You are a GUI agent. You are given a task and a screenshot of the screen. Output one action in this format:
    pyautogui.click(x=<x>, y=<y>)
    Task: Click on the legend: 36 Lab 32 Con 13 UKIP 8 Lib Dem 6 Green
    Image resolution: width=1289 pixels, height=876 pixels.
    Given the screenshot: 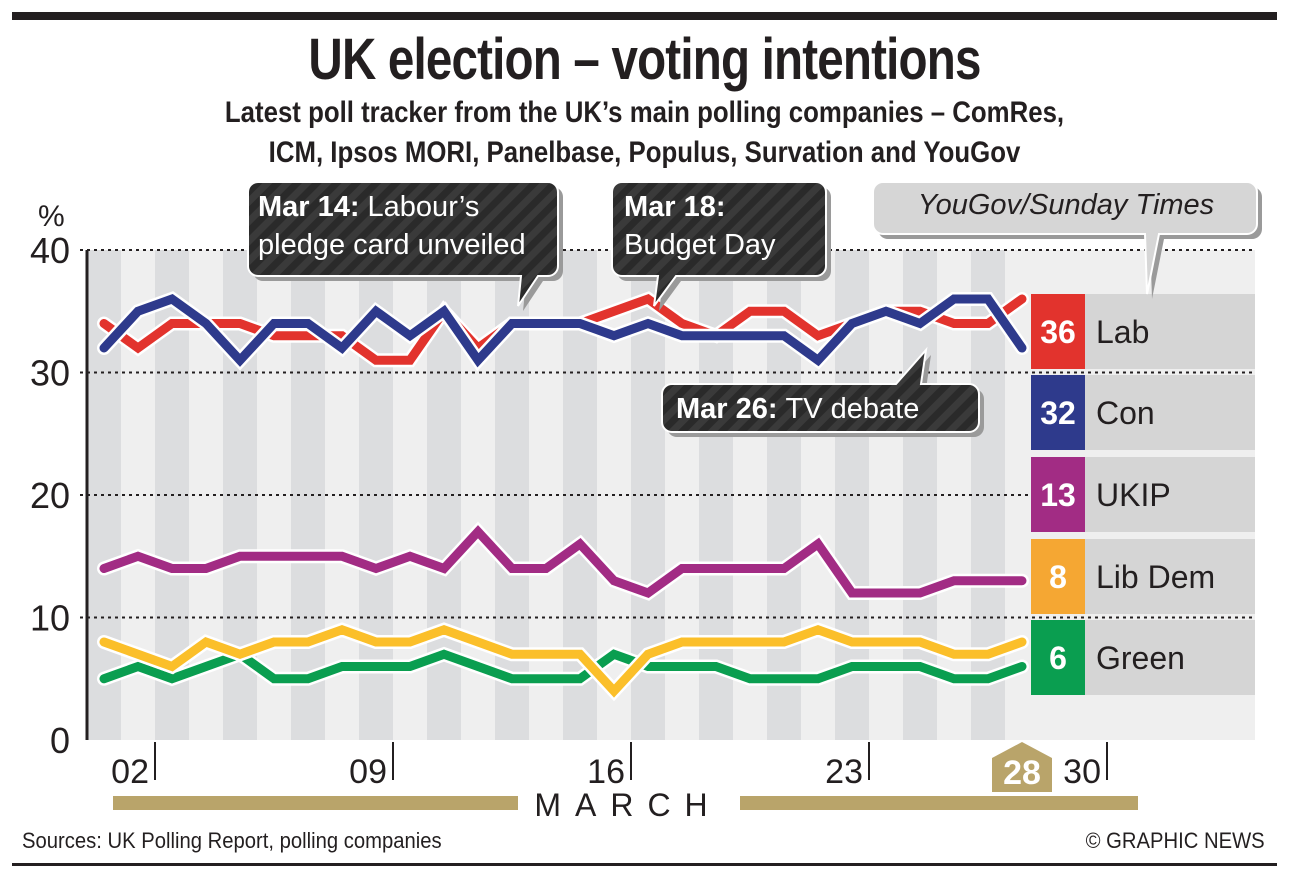 What is the action you would take?
    pyautogui.click(x=1143, y=494)
    